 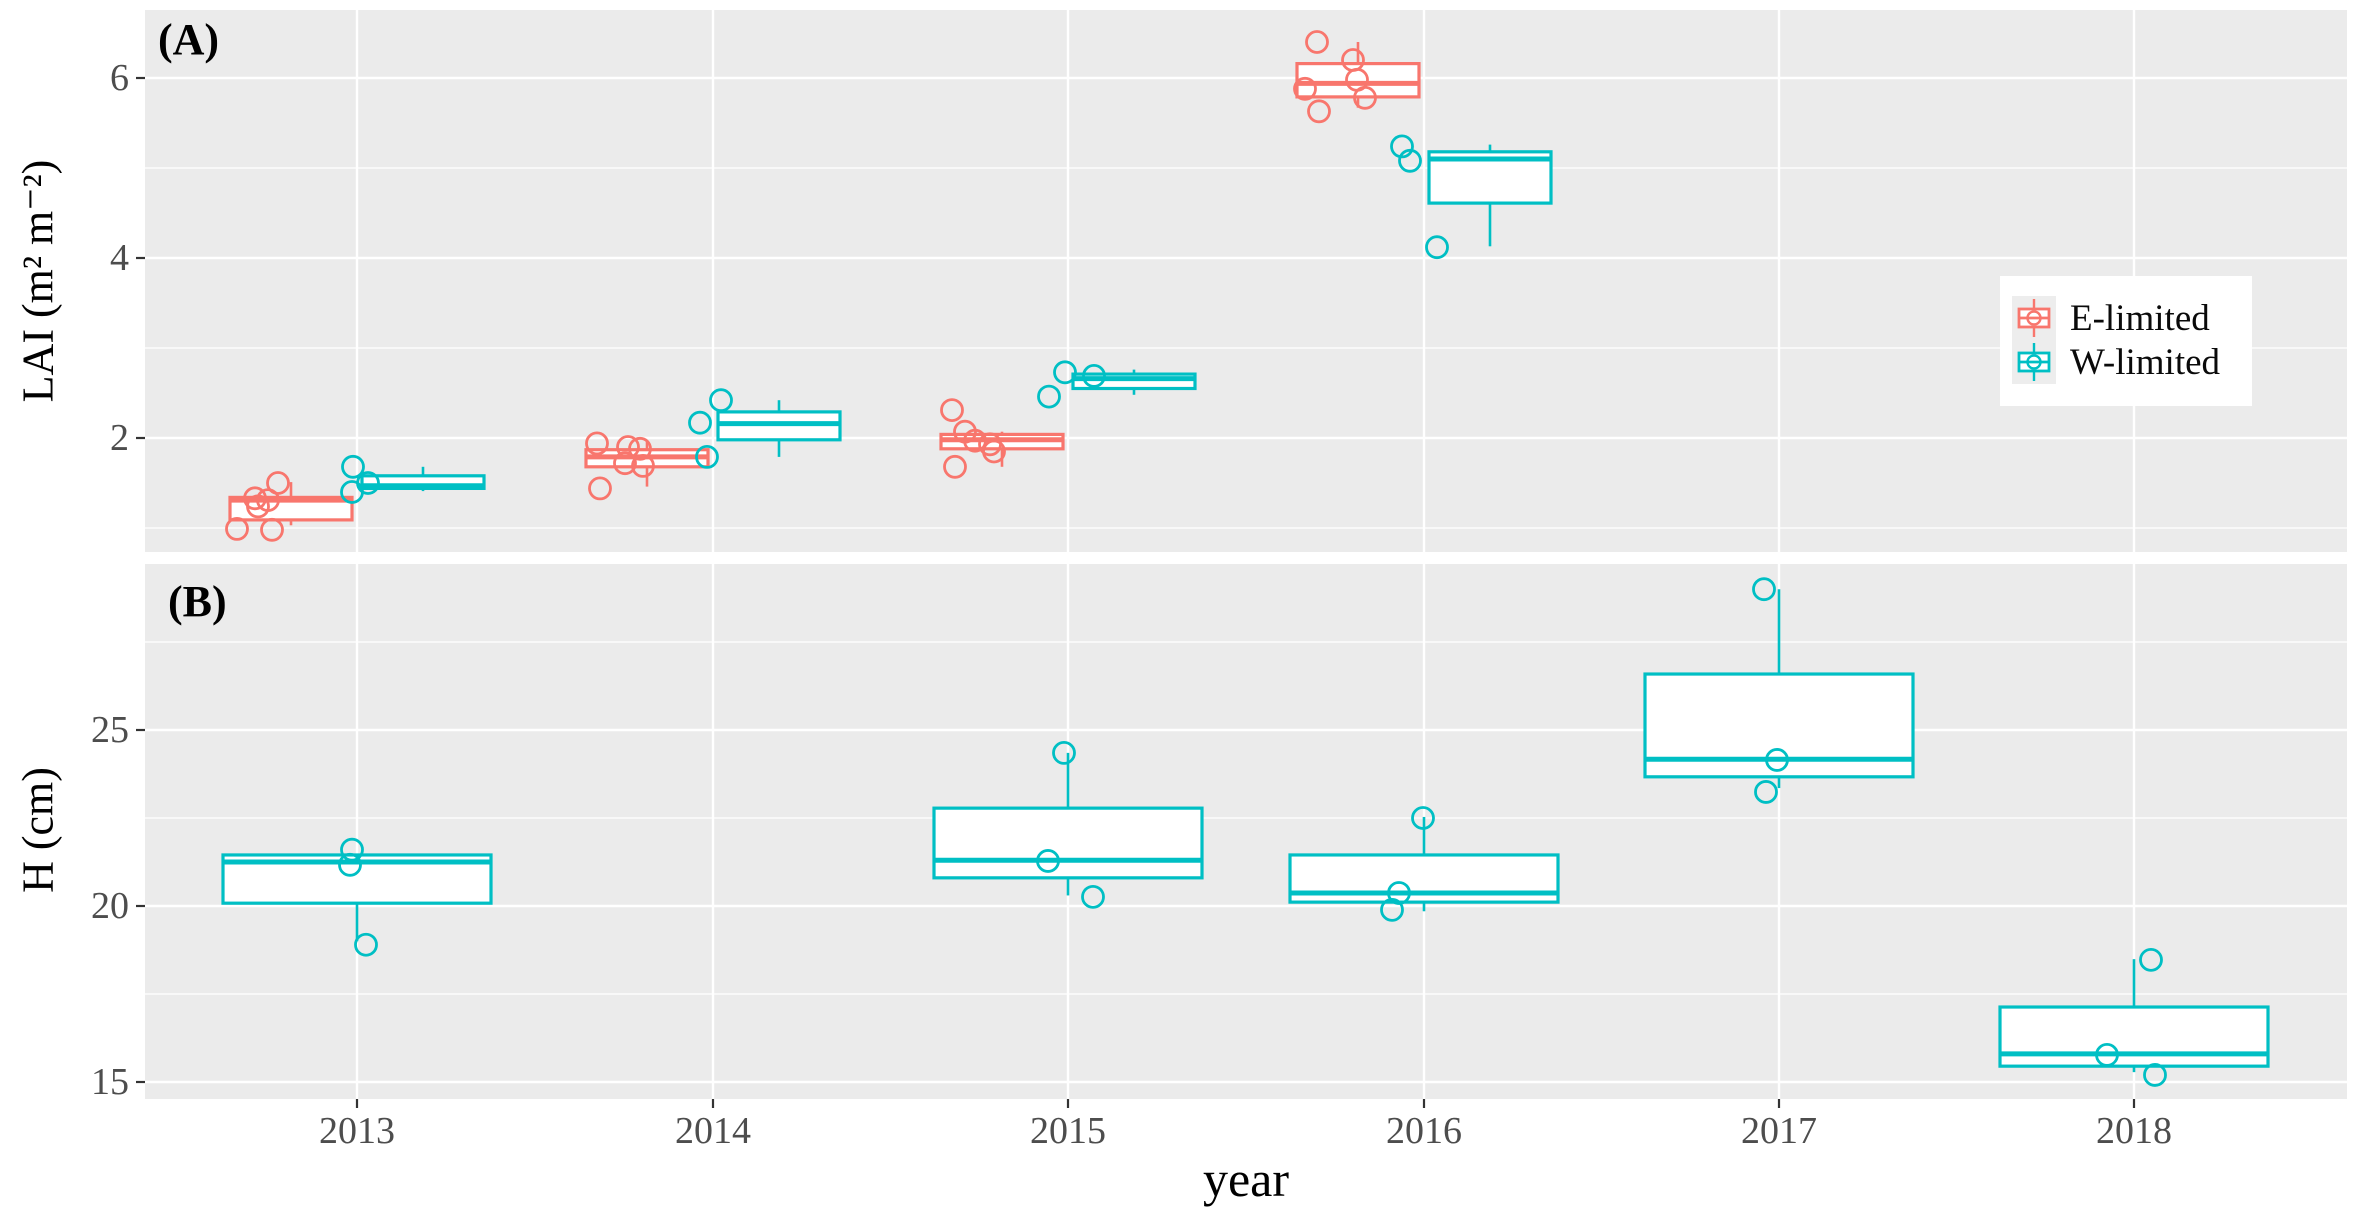 I want to click on y-axis-title-lai: LAI (m² m⁻²), so click(x=38, y=281).